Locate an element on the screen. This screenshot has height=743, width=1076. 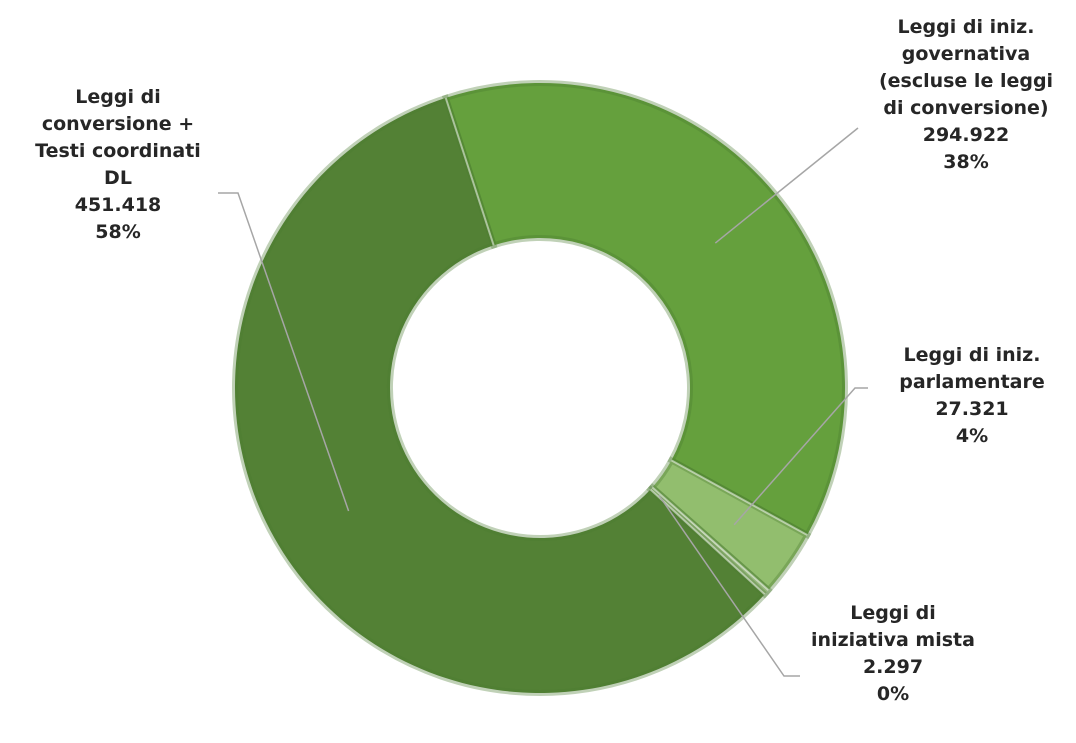
slice-value: 294.922 is located at coordinates (966, 135).